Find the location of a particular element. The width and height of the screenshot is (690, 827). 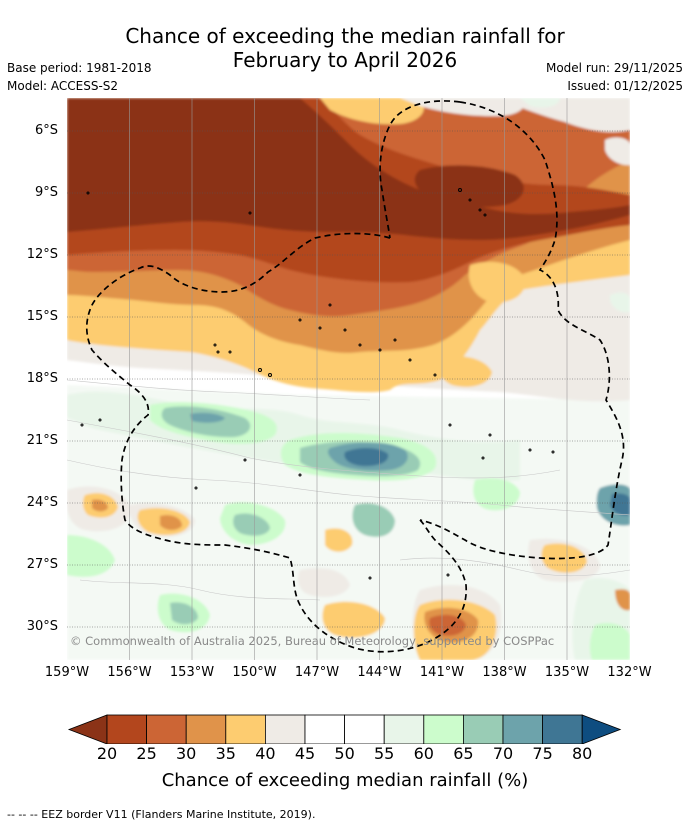

lon-label-156w: 156°W is located at coordinates (129, 672).